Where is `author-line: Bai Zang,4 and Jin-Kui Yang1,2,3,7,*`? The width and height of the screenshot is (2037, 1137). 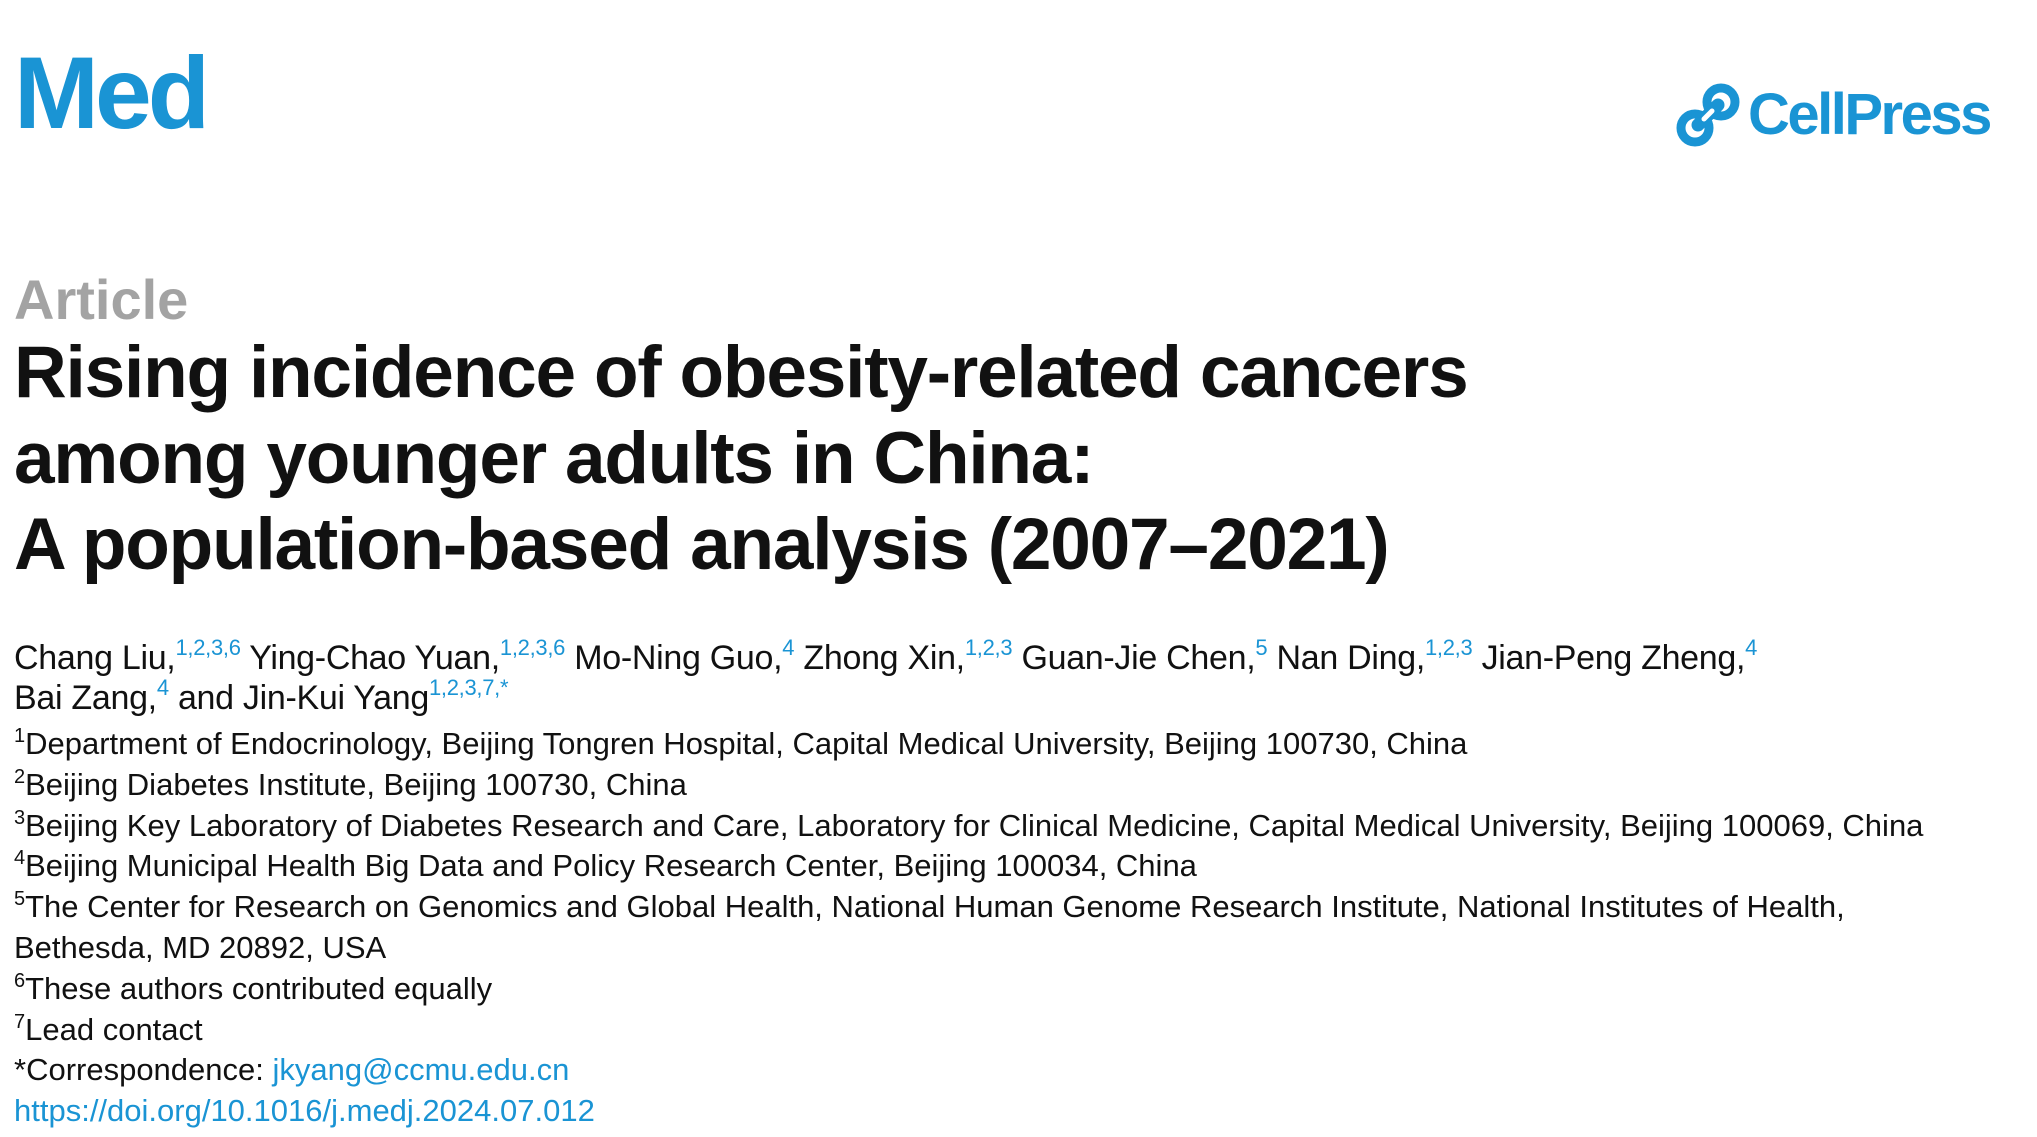 author-line: Bai Zang,4 and Jin-Kui Yang1,2,3,7,* is located at coordinates (1019, 696).